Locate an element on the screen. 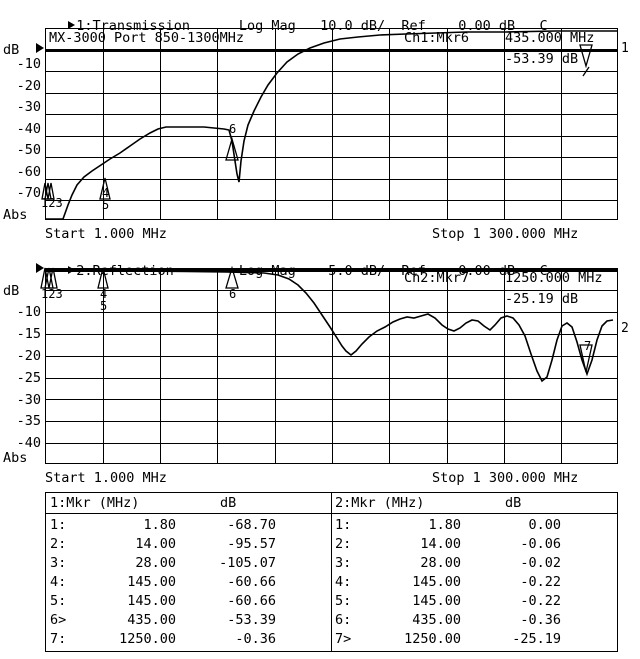 Image resolution: width=640 pixels, height=659 pixels. channel1-marker-label-6: 6 is located at coordinates (233, 129).